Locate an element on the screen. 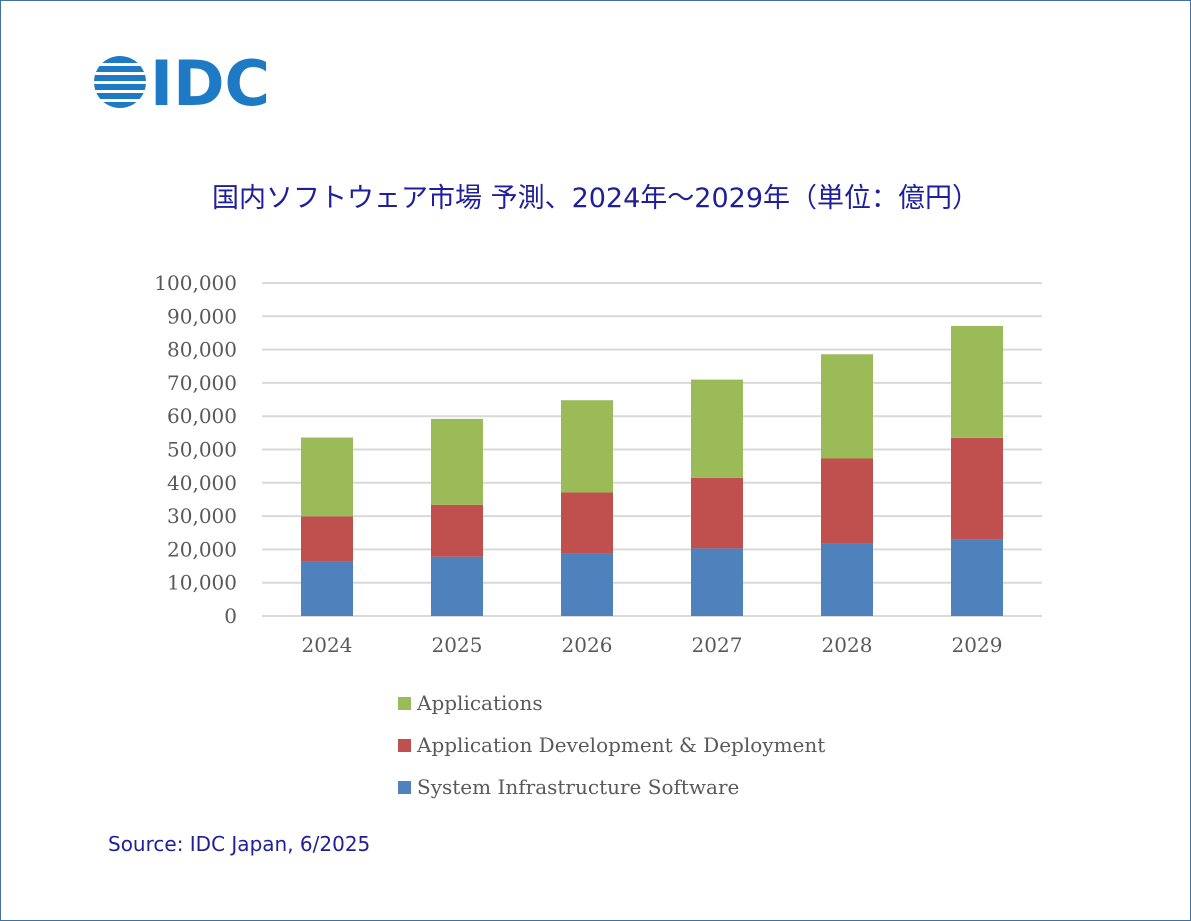  y-tick-label: 0 is located at coordinates (230, 616).